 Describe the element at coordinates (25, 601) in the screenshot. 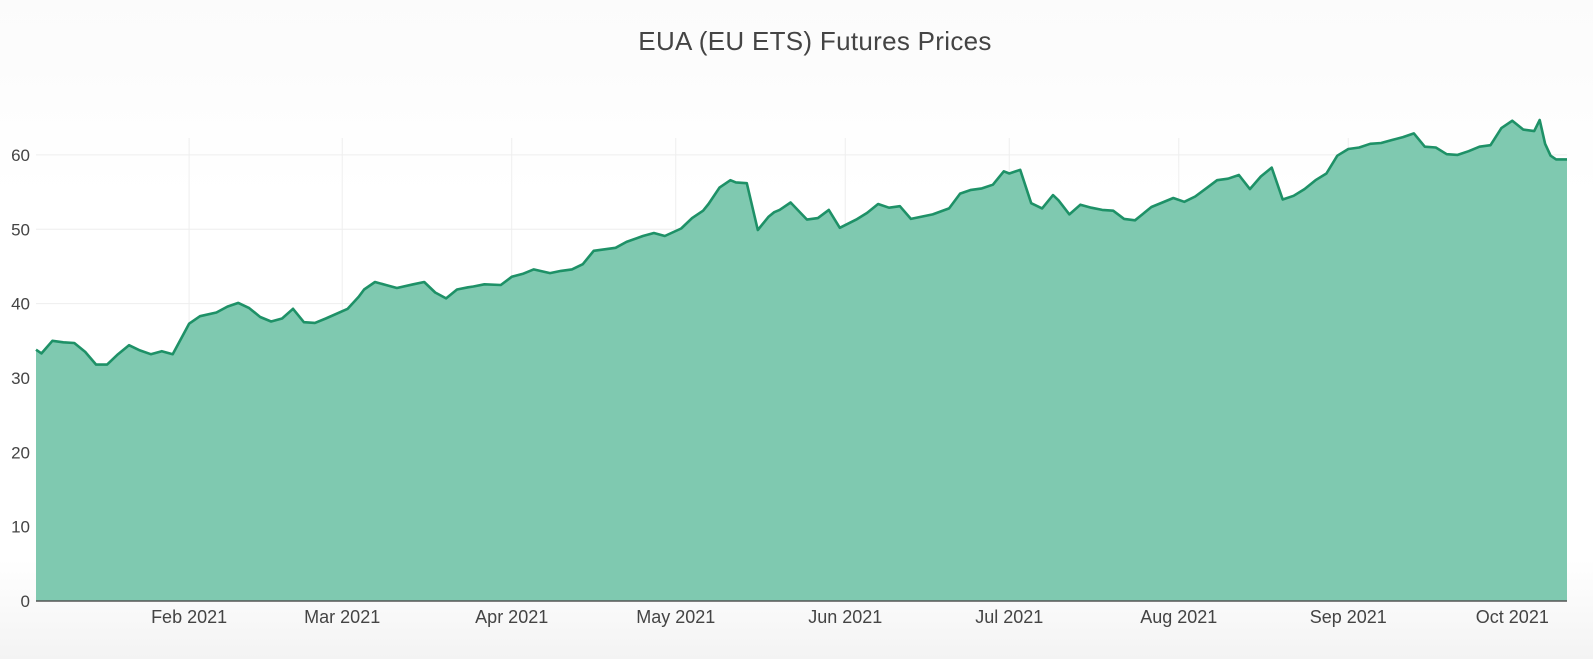

I see `y-tick-label: 0` at that location.